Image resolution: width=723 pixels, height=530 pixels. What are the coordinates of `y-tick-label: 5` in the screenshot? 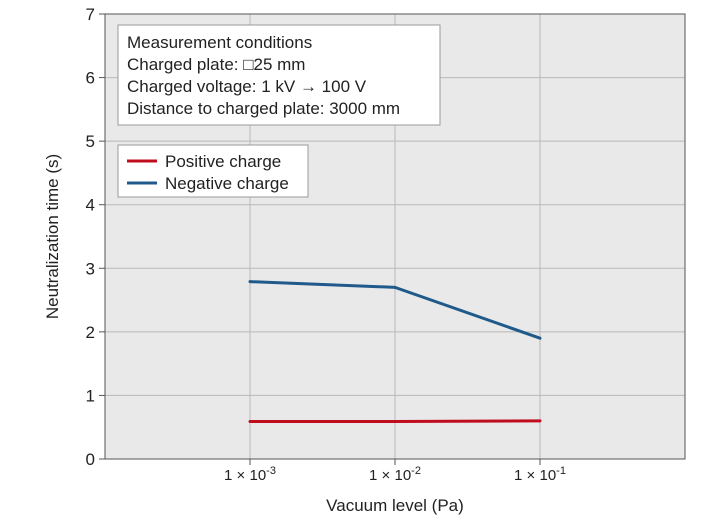 It's located at (90, 141).